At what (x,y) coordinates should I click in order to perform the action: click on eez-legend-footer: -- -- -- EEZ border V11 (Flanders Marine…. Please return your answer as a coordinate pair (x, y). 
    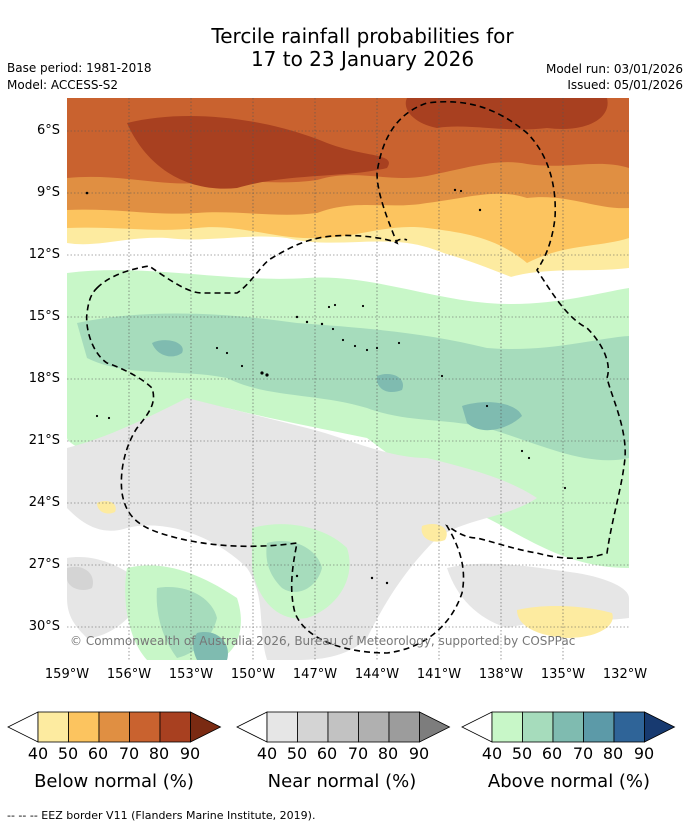
    Looking at the image, I should click on (161, 815).